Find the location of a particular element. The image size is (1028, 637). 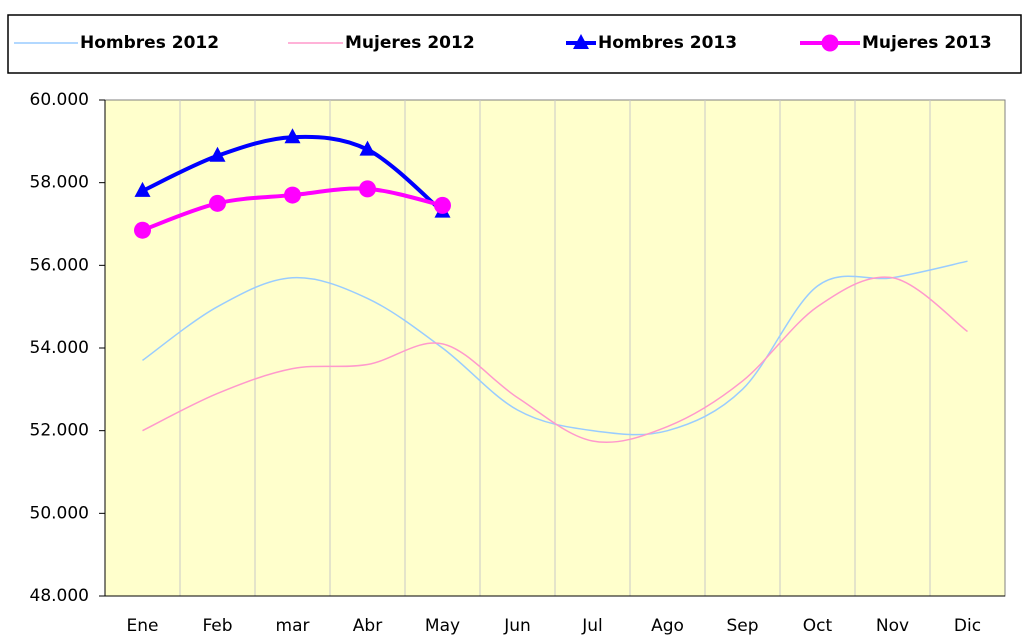

x-tick-label: Feb is located at coordinates (217, 626).